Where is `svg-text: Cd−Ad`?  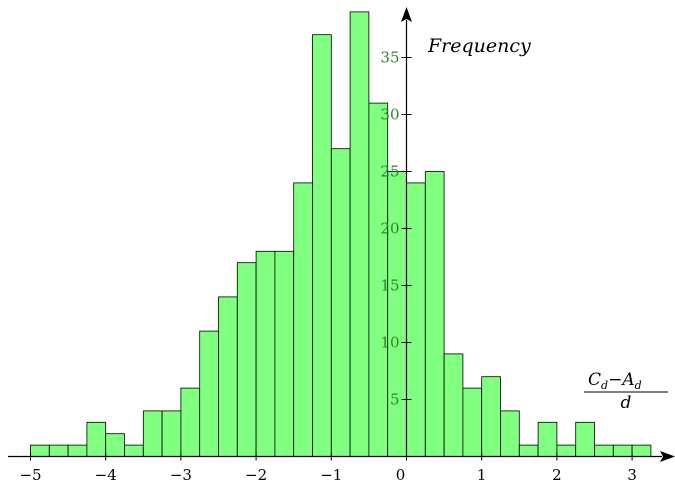
svg-text: Cd−Ad is located at coordinates (615, 381).